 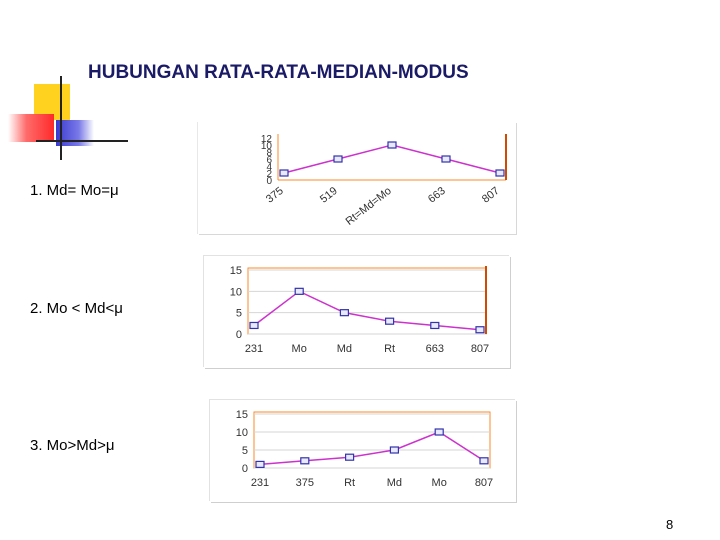 I want to click on chart3-y-tick-label: 15, so click(x=242, y=415).